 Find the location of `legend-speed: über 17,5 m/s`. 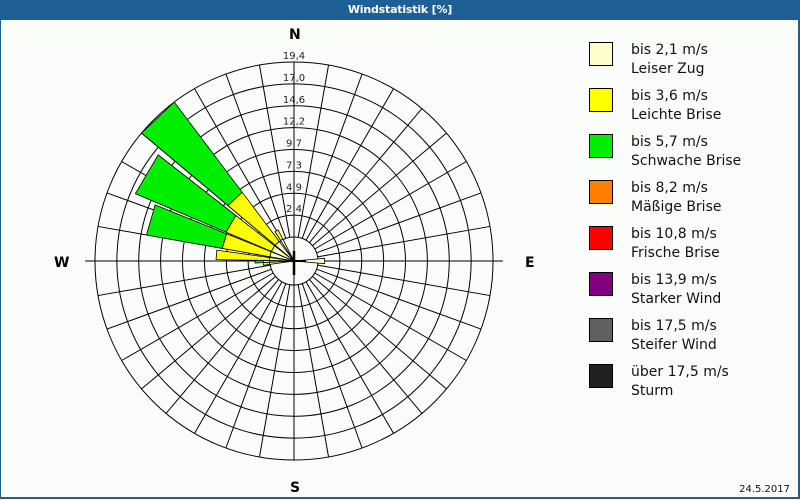

legend-speed: über 17,5 m/s is located at coordinates (680, 372).